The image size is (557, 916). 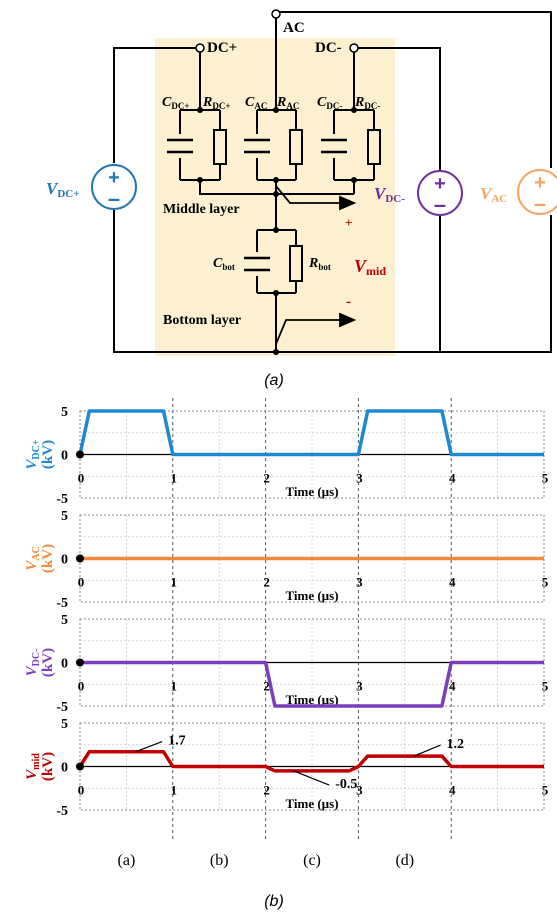 I want to click on resistor-symbols, so click(x=297, y=205).